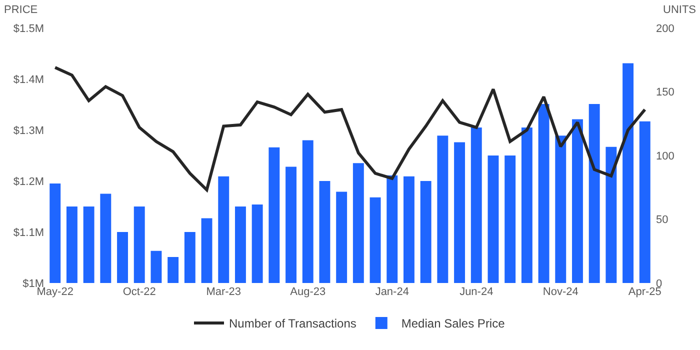 This screenshot has height=350, width=700. Describe the element at coordinates (560, 292) in the screenshot. I see `x-tick-label: Nov-24` at that location.